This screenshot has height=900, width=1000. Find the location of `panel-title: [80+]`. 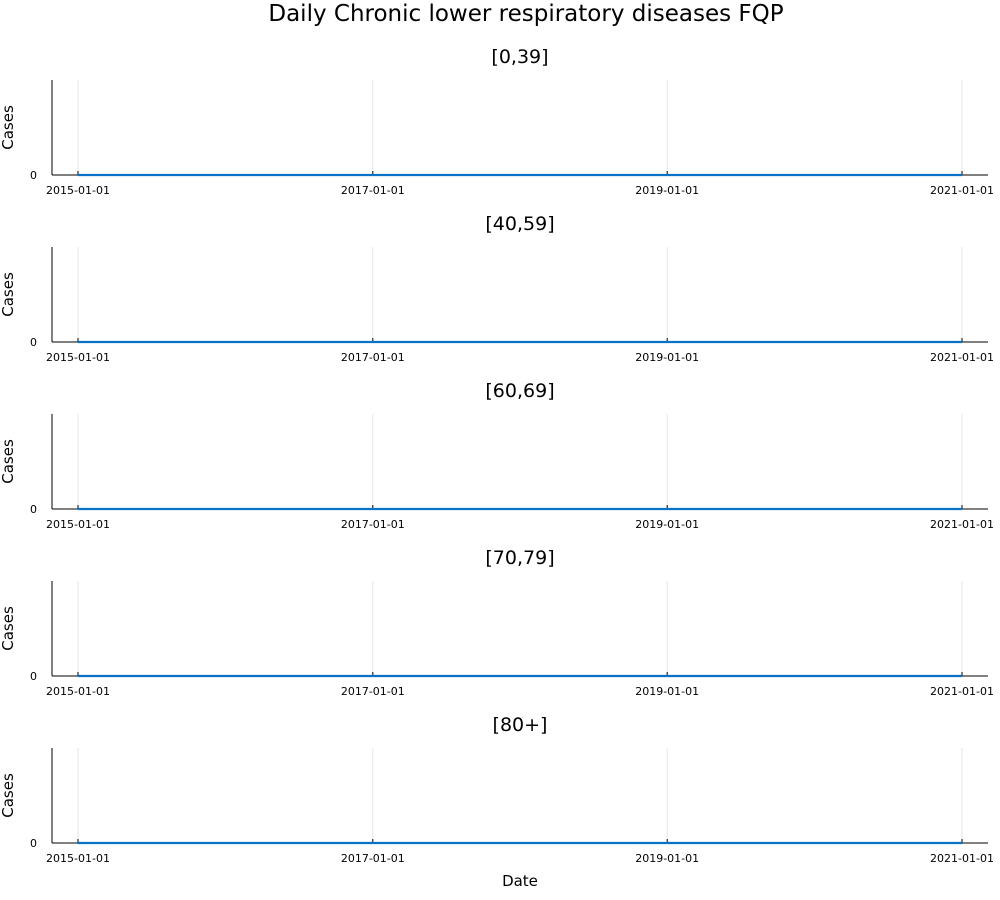

panel-title: [80+] is located at coordinates (520, 725).